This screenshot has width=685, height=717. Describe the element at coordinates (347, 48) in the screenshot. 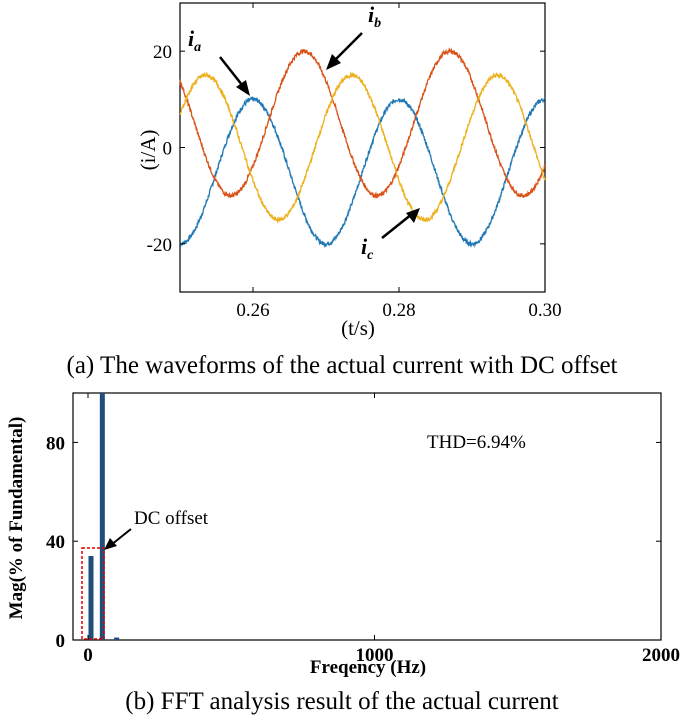

I see `arrow-ib` at that location.